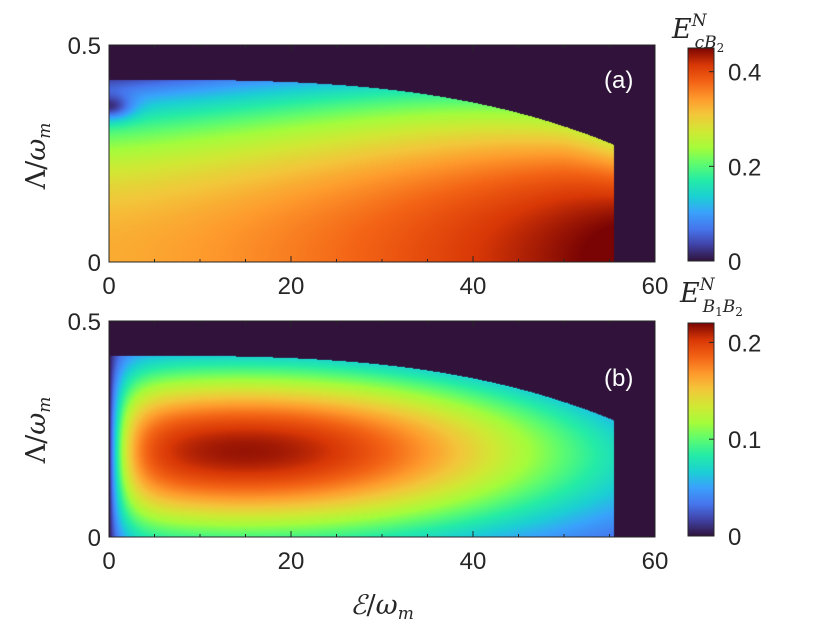 The height and width of the screenshot is (630, 840). What do you see at coordinates (38, 431) in the screenshot?
I see `y-axis-label-b: Λ/ωm` at bounding box center [38, 431].